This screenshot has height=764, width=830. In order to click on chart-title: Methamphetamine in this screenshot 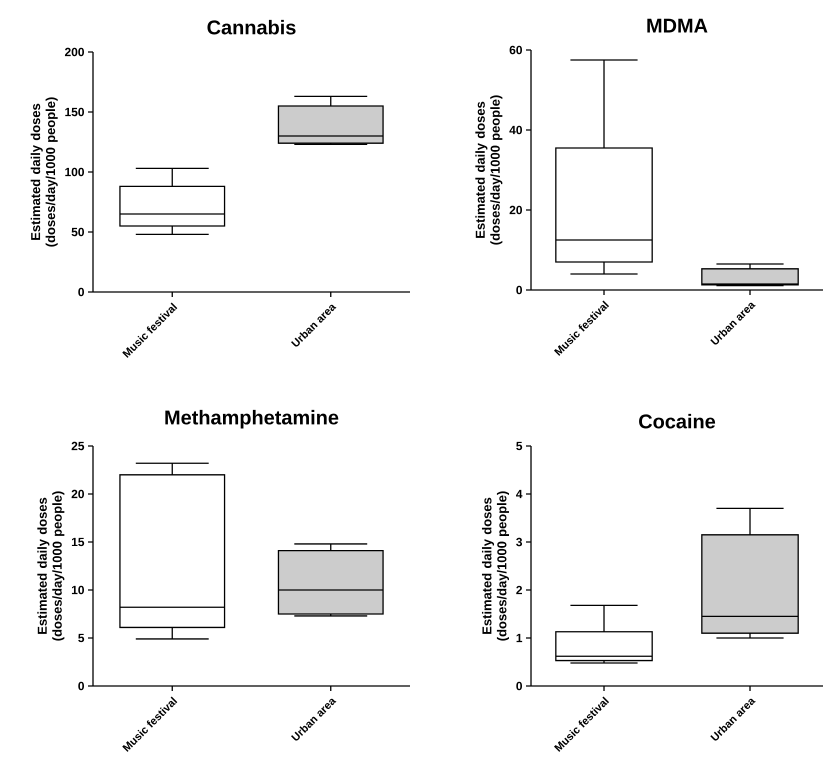, I will do `click(251, 419)`.